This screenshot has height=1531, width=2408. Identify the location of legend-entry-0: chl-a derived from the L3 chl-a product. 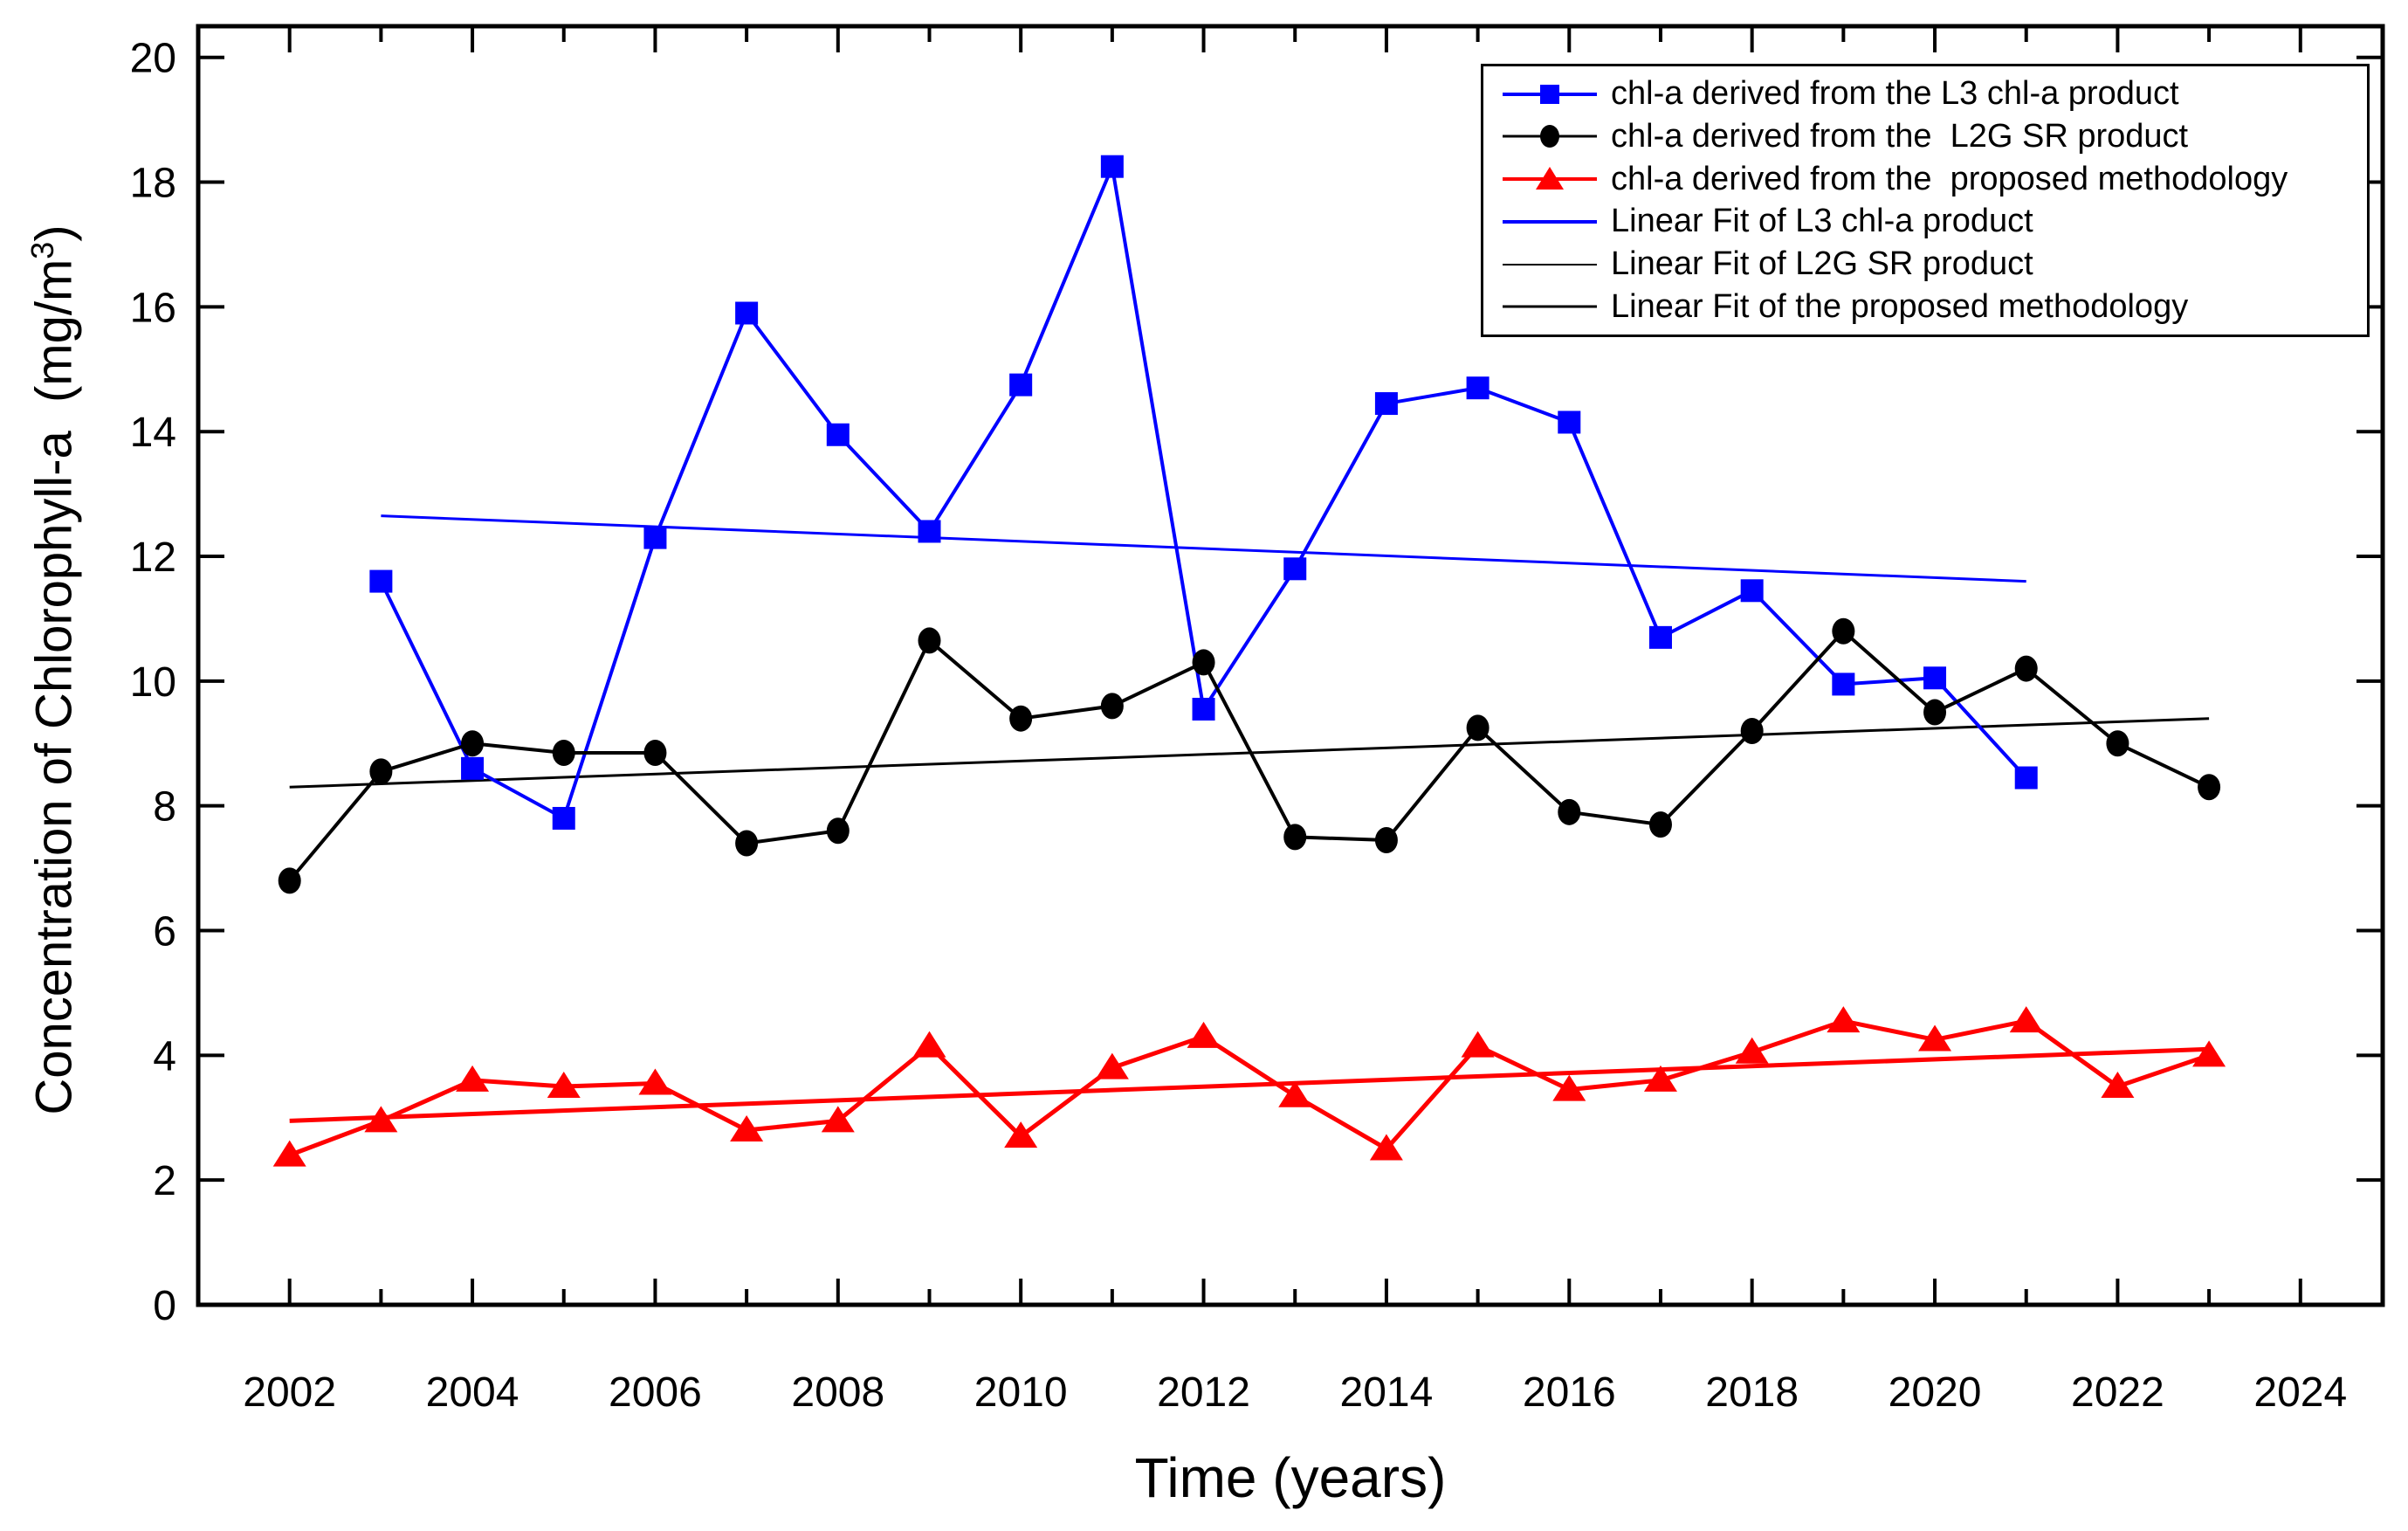
(1933, 94).